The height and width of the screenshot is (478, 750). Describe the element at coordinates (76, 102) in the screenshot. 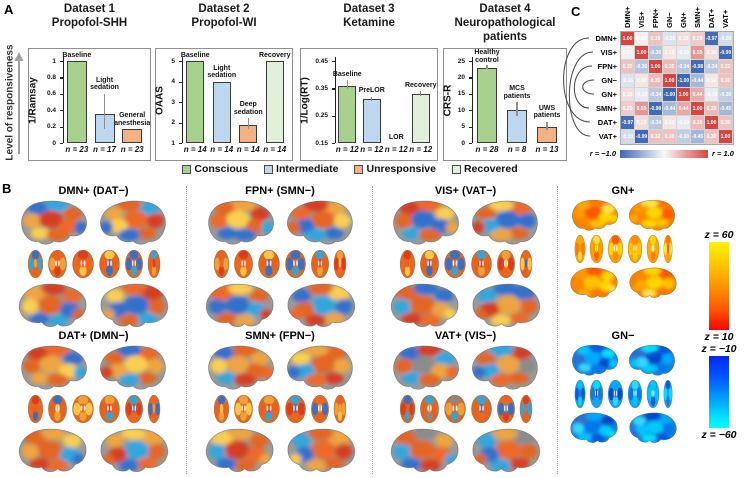

I see `bar-conscious` at that location.